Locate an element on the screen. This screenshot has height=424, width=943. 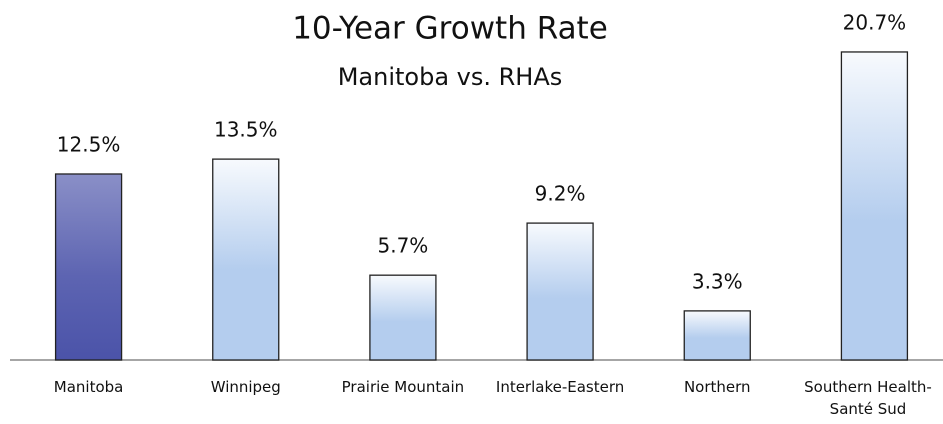
value-label: 20.7% is located at coordinates (875, 22).